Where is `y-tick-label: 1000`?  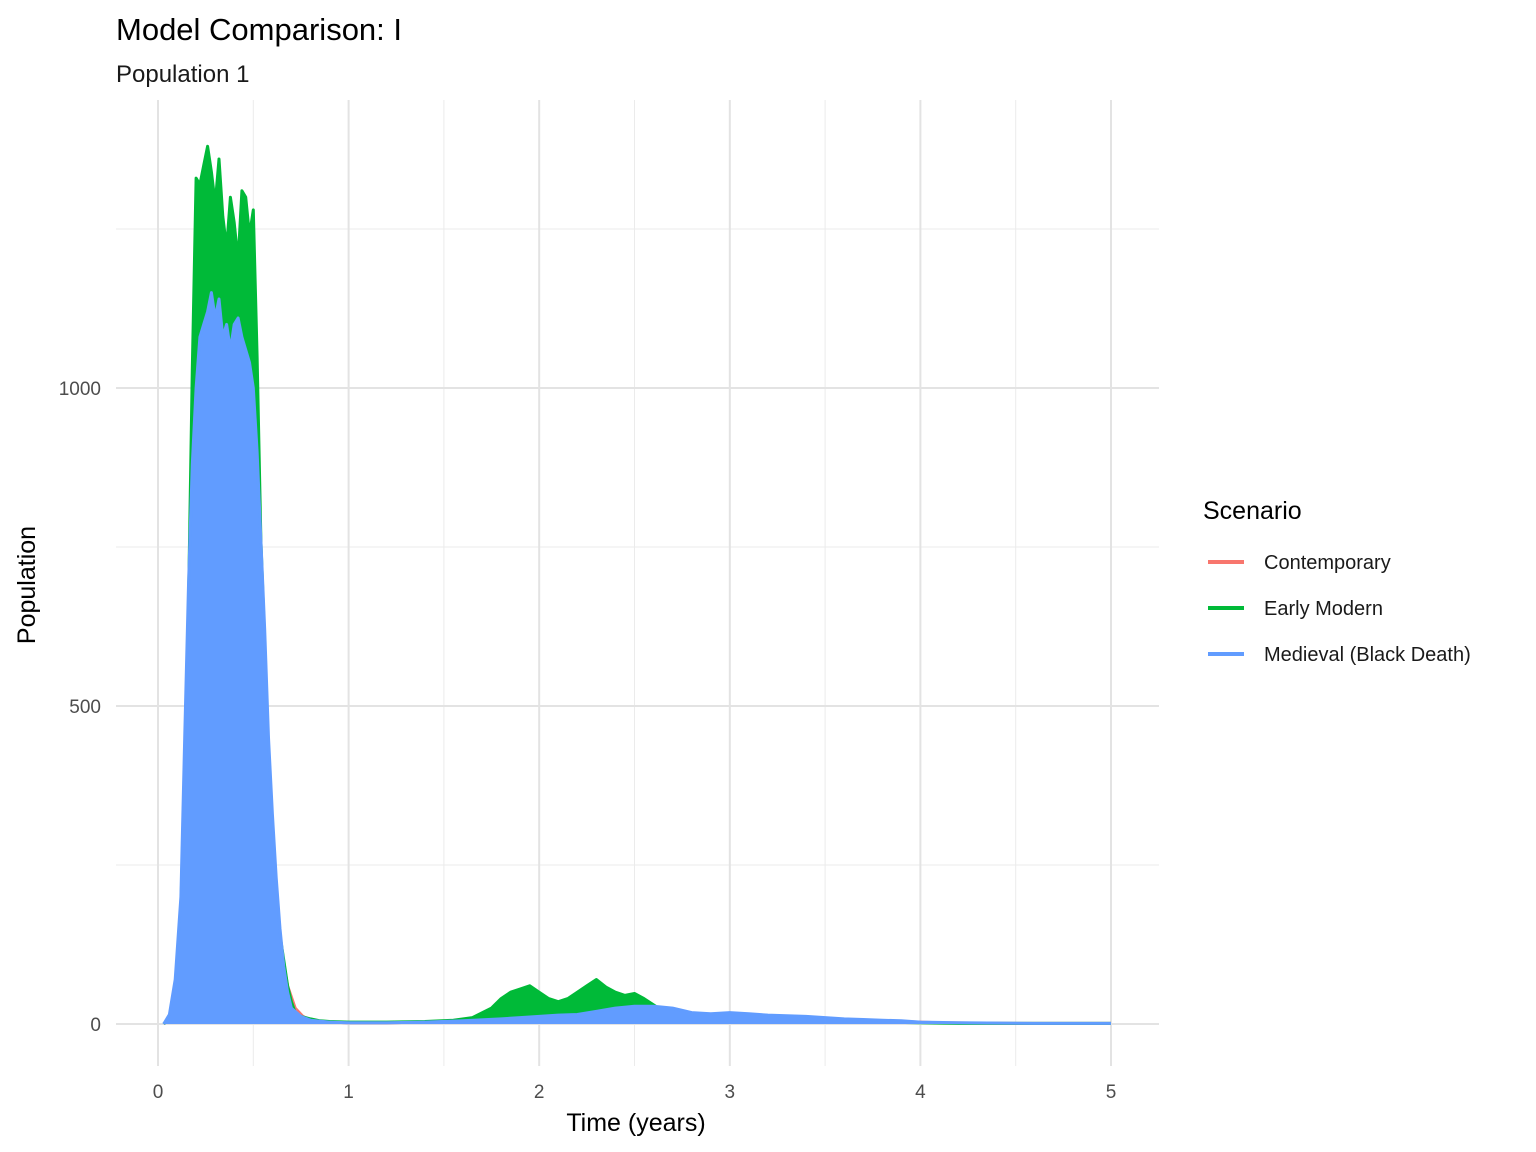 y-tick-label: 1000 is located at coordinates (80, 389).